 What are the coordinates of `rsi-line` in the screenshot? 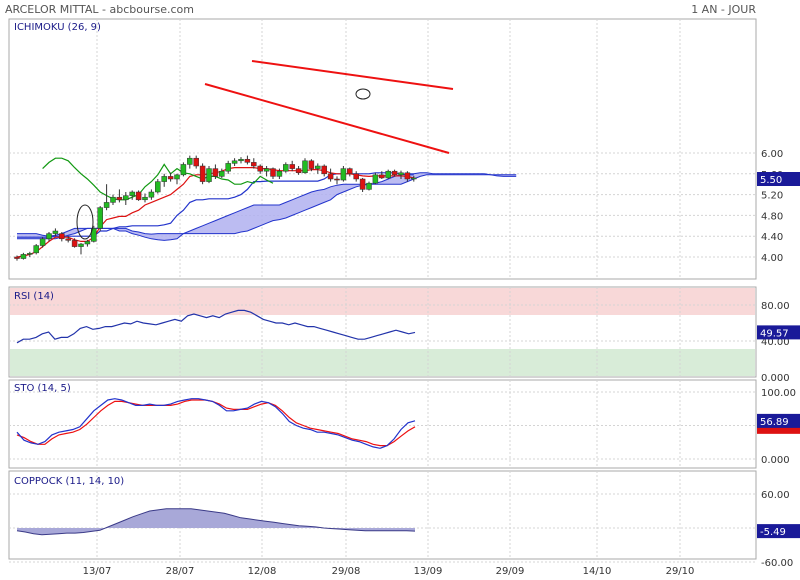 It's located at (216, 326).